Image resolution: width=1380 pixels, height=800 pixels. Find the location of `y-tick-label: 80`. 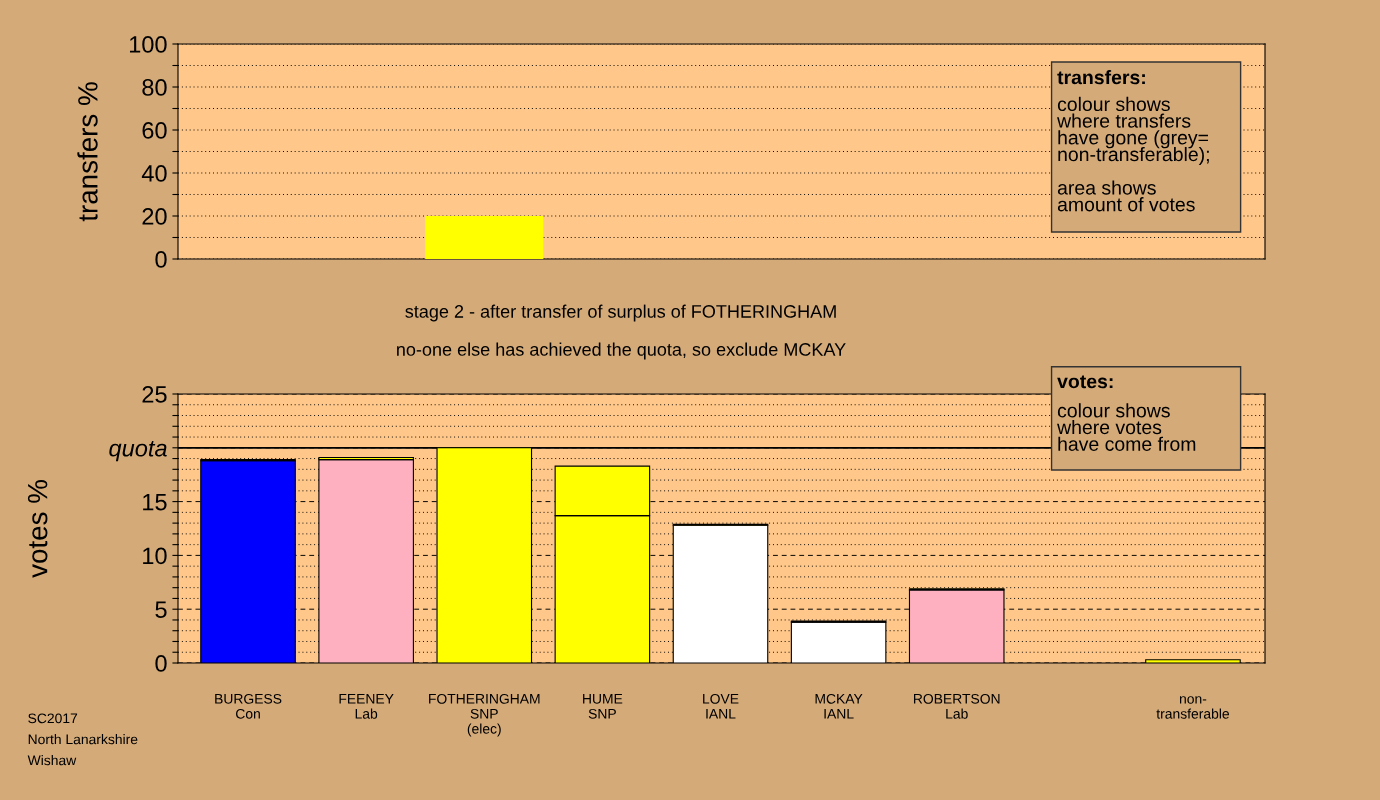

y-tick-label: 80 is located at coordinates (154, 87).